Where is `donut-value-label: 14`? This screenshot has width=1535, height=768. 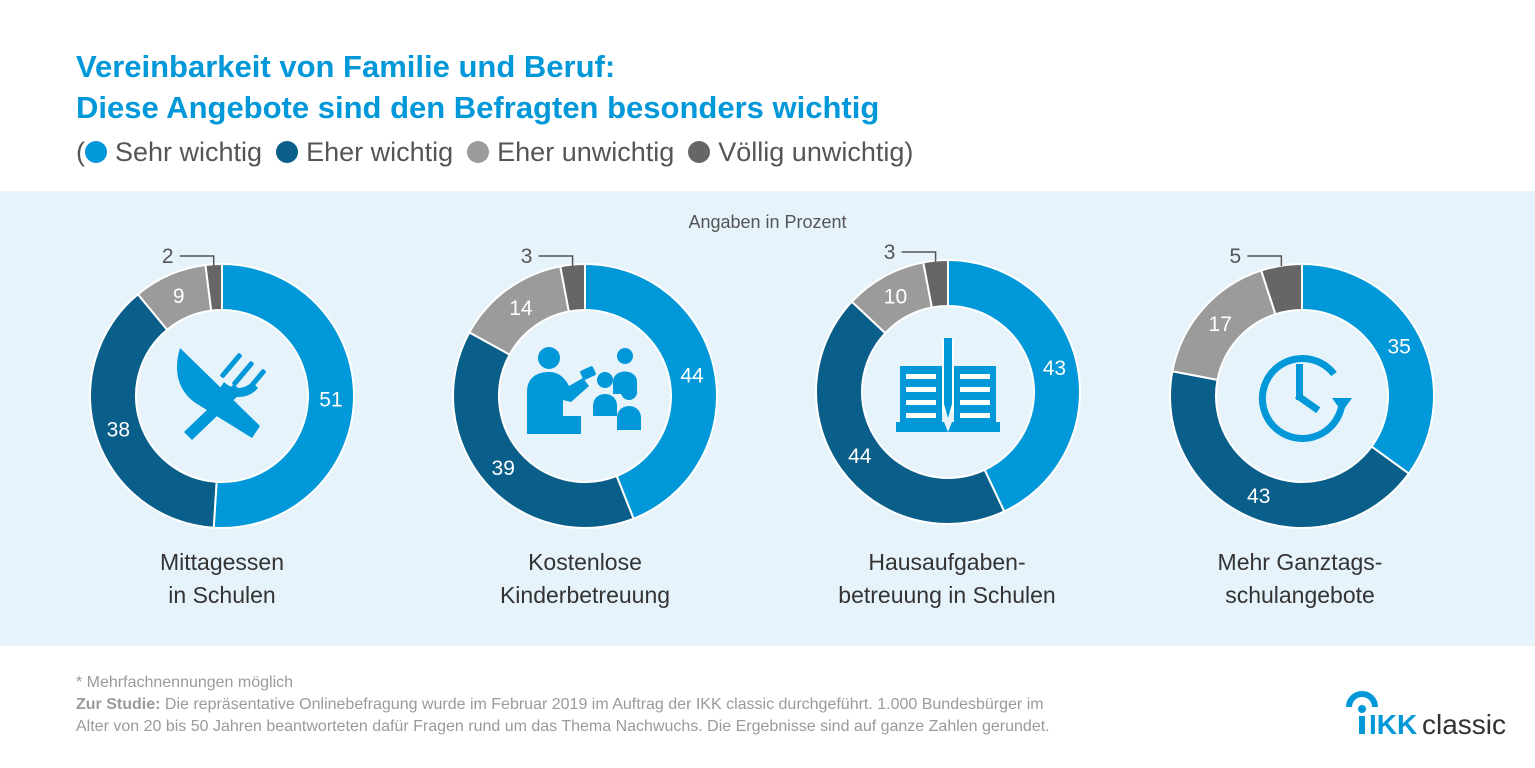 donut-value-label: 14 is located at coordinates (521, 308).